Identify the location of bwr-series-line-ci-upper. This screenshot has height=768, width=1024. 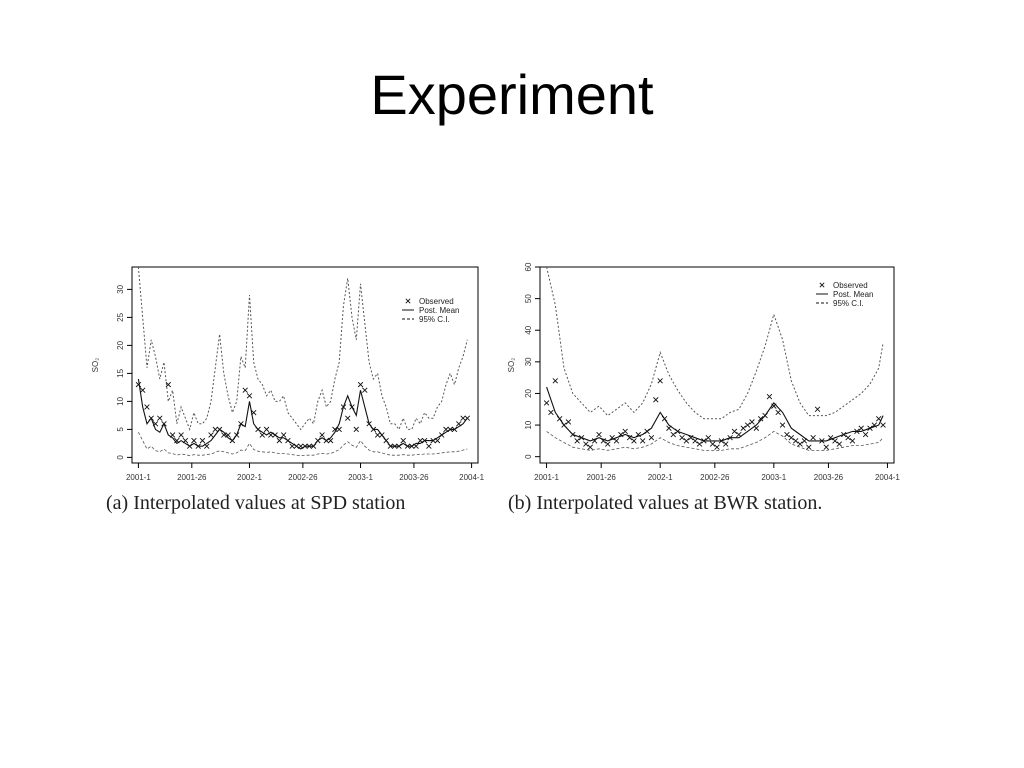
(715, 343).